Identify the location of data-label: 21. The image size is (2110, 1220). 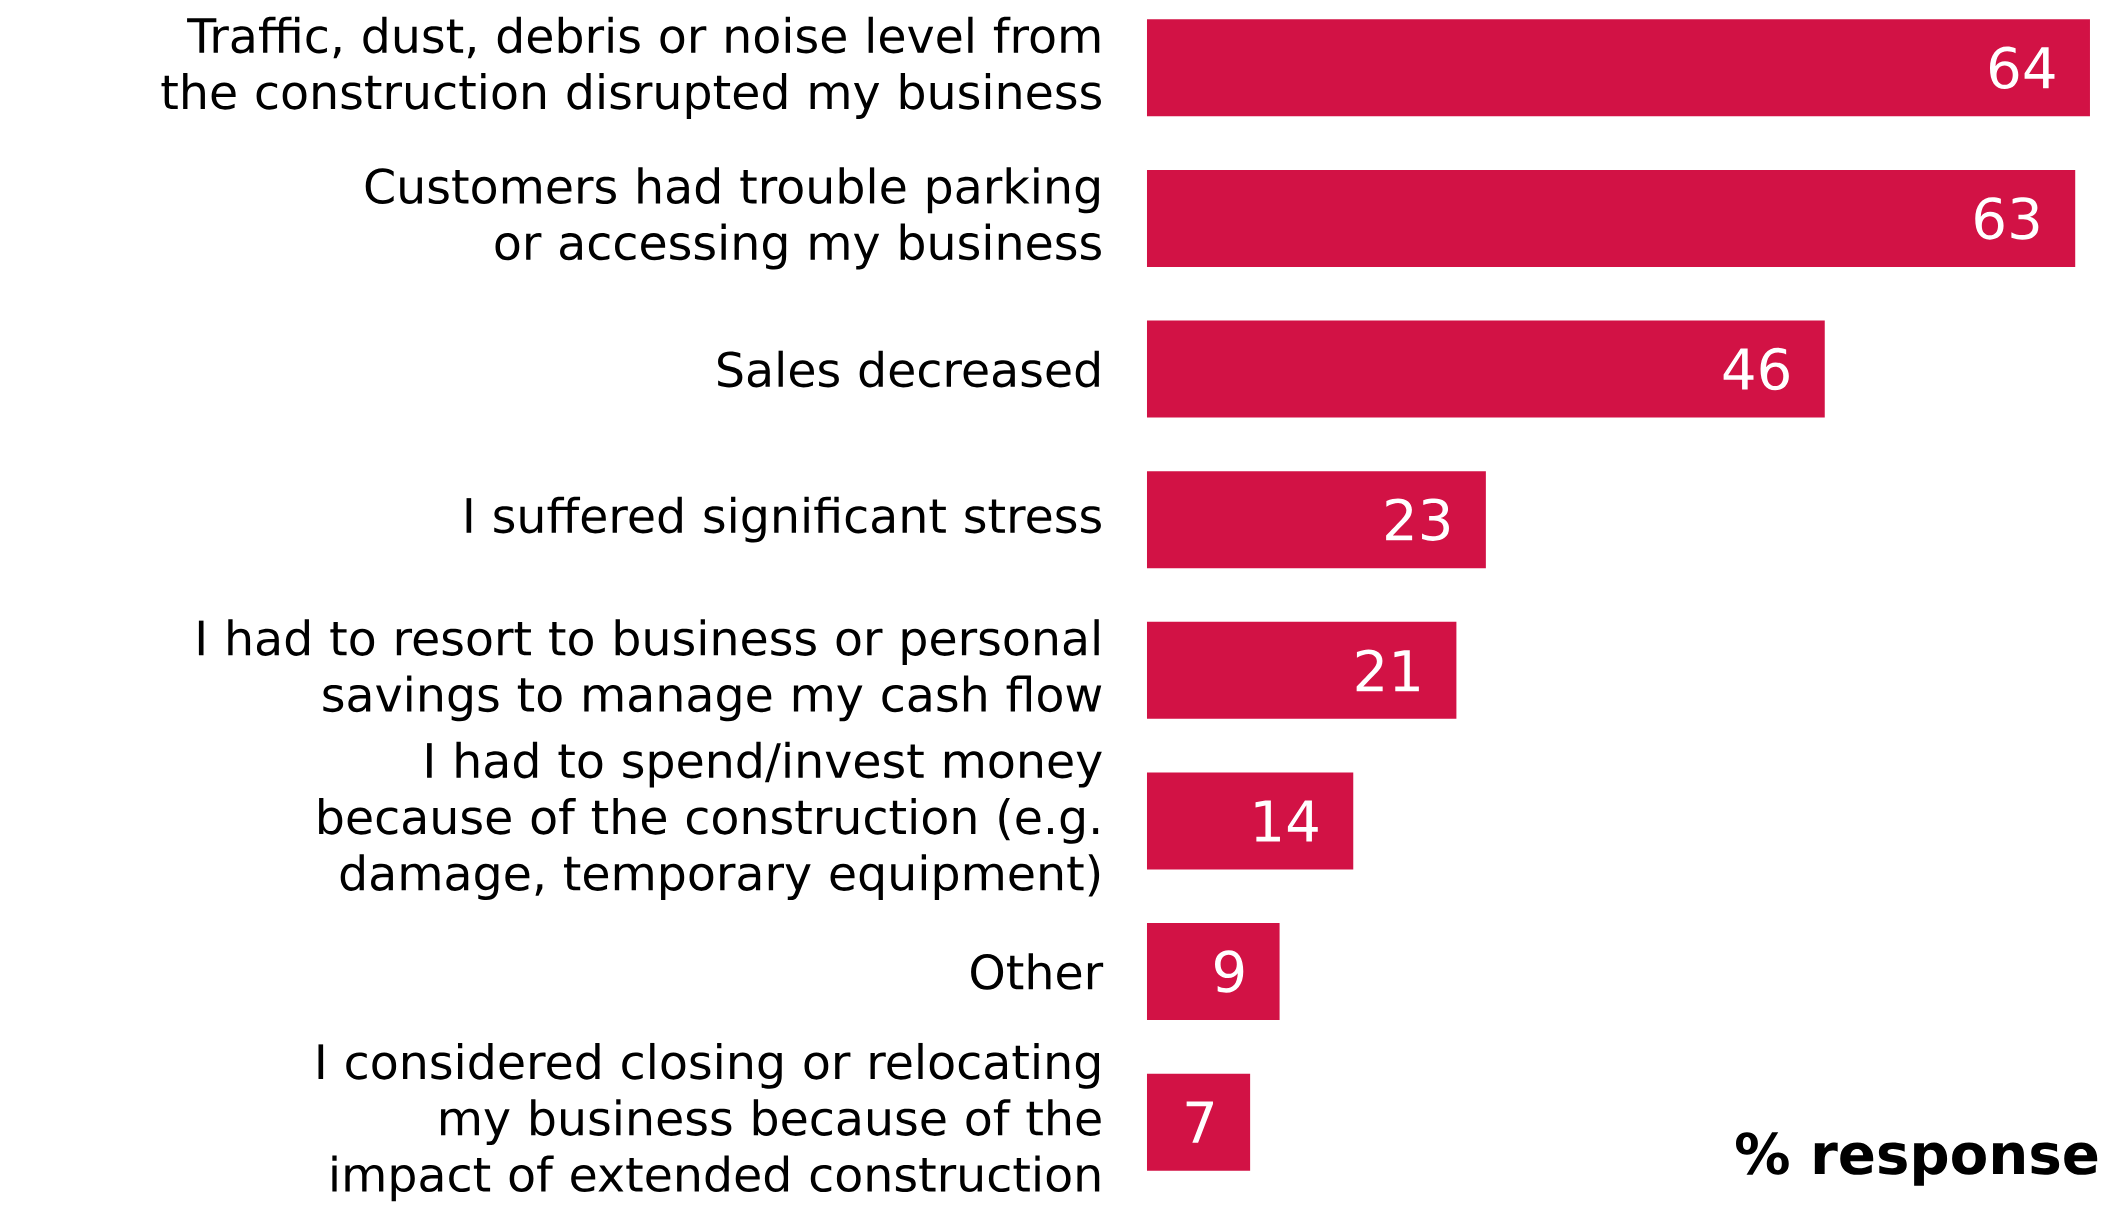
(1387, 670).